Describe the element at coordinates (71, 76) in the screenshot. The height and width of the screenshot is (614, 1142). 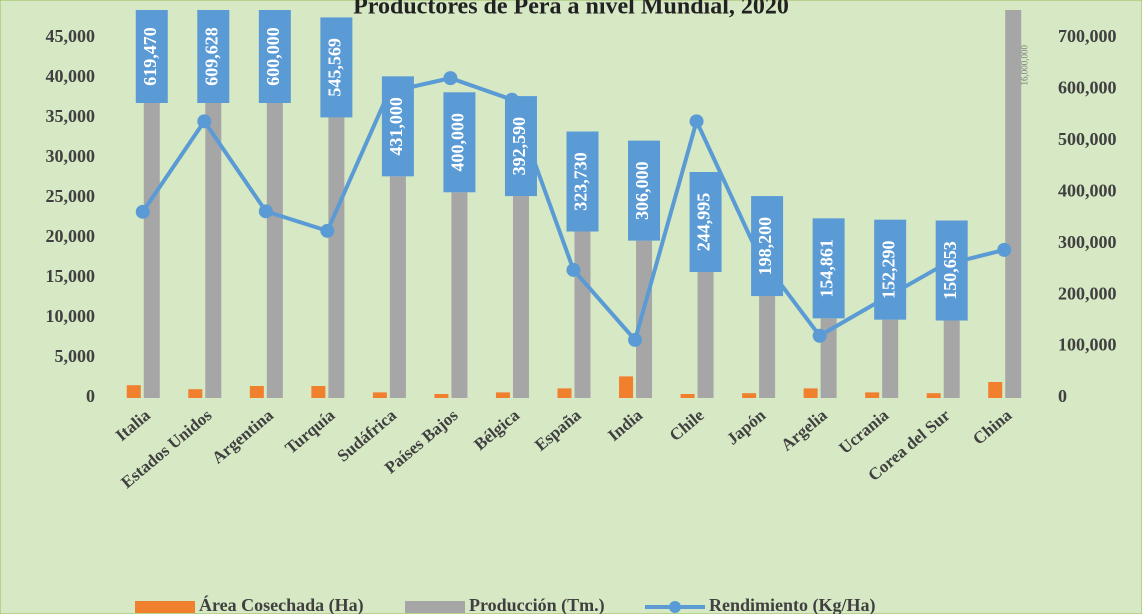
I see `y-tick-label: 40,000` at that location.